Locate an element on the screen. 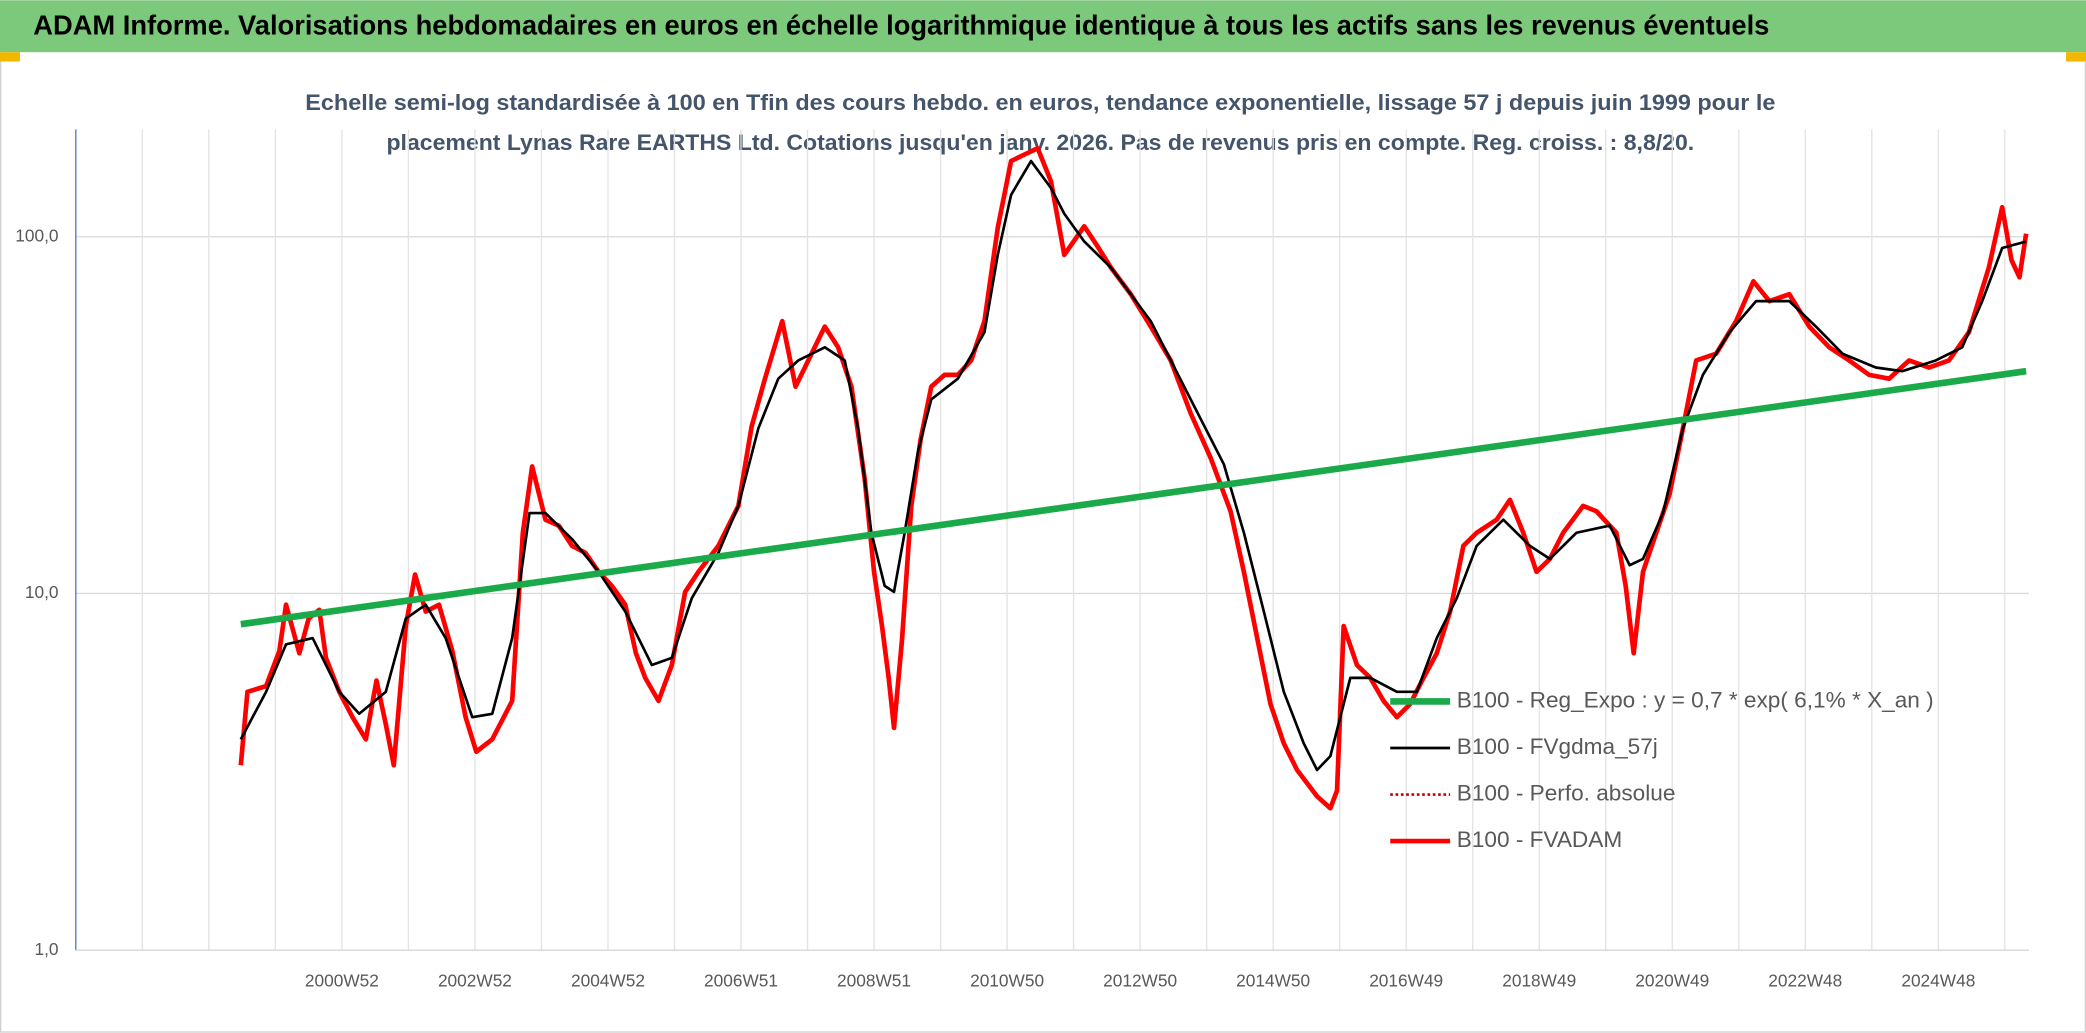 The width and height of the screenshot is (2086, 1033). x-tick-label: 2016W49 is located at coordinates (1406, 981).